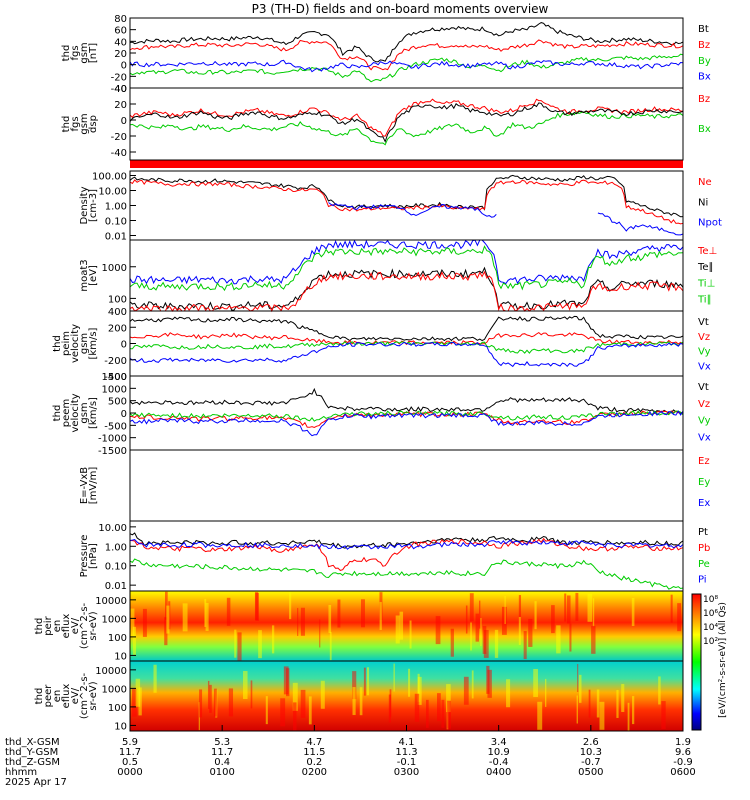 The image size is (750, 800). What do you see at coordinates (506, 219) in the screenshot?
I see `series-line-npot` at bounding box center [506, 219].